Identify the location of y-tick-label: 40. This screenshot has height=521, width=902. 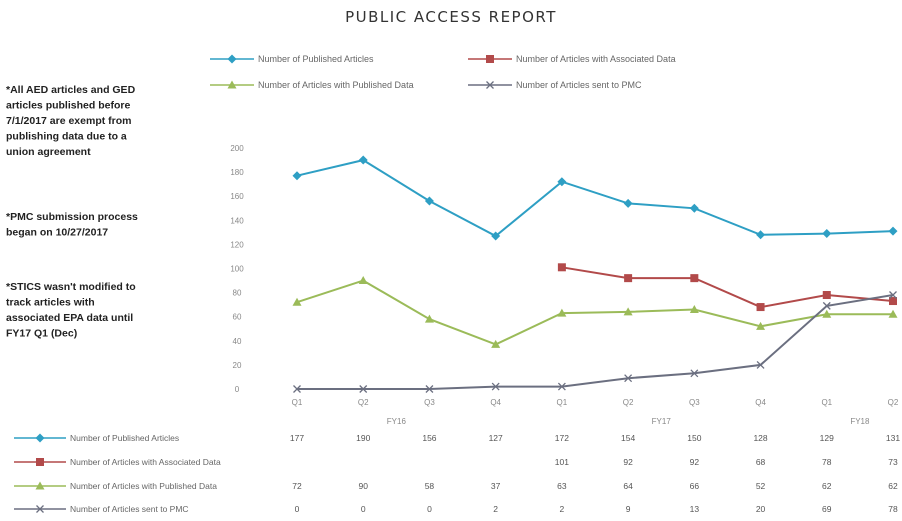
(237, 341).